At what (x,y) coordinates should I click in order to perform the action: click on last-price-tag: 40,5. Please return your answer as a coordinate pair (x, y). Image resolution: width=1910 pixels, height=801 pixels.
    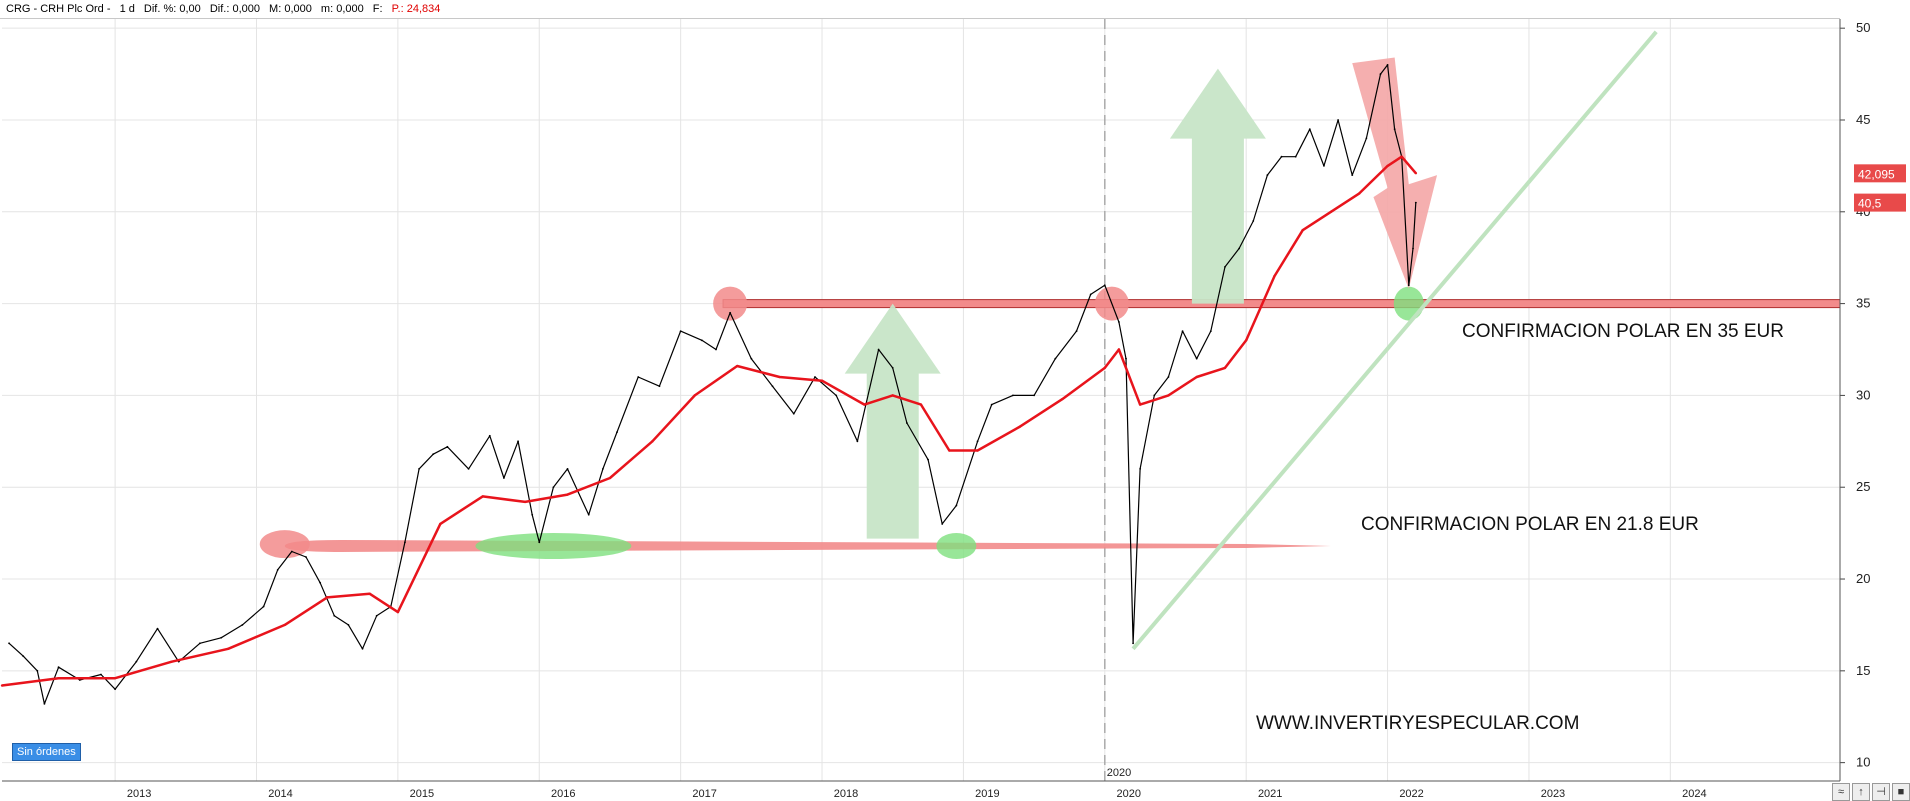
    Looking at the image, I should click on (1870, 204).